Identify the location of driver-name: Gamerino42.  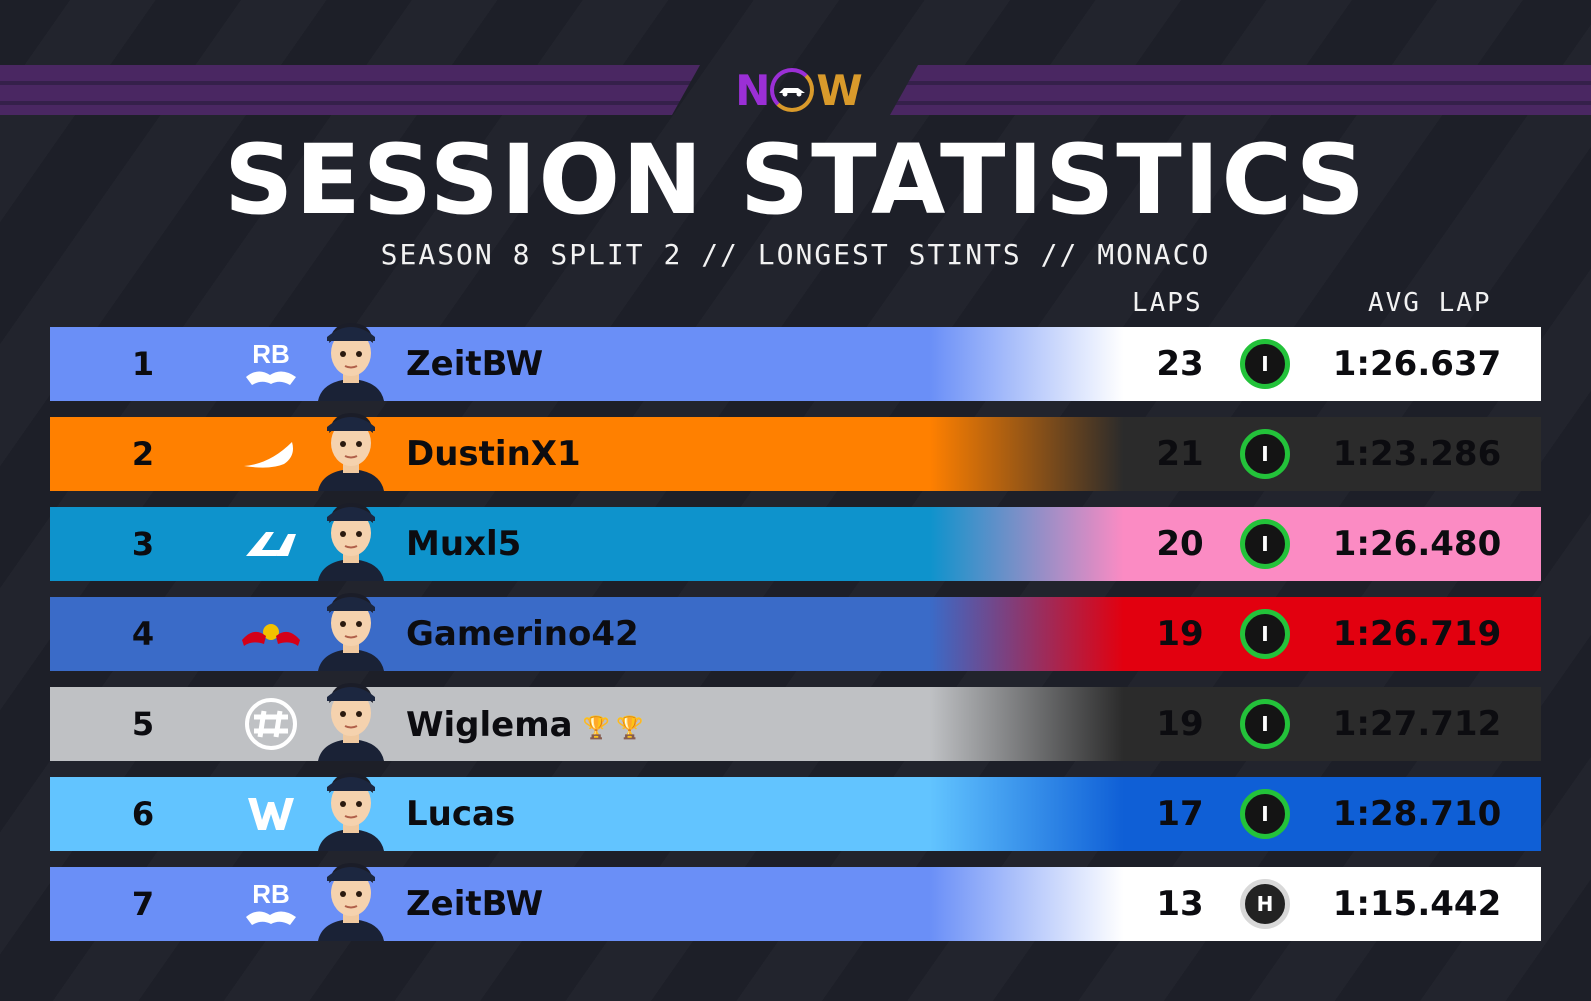
(522, 634).